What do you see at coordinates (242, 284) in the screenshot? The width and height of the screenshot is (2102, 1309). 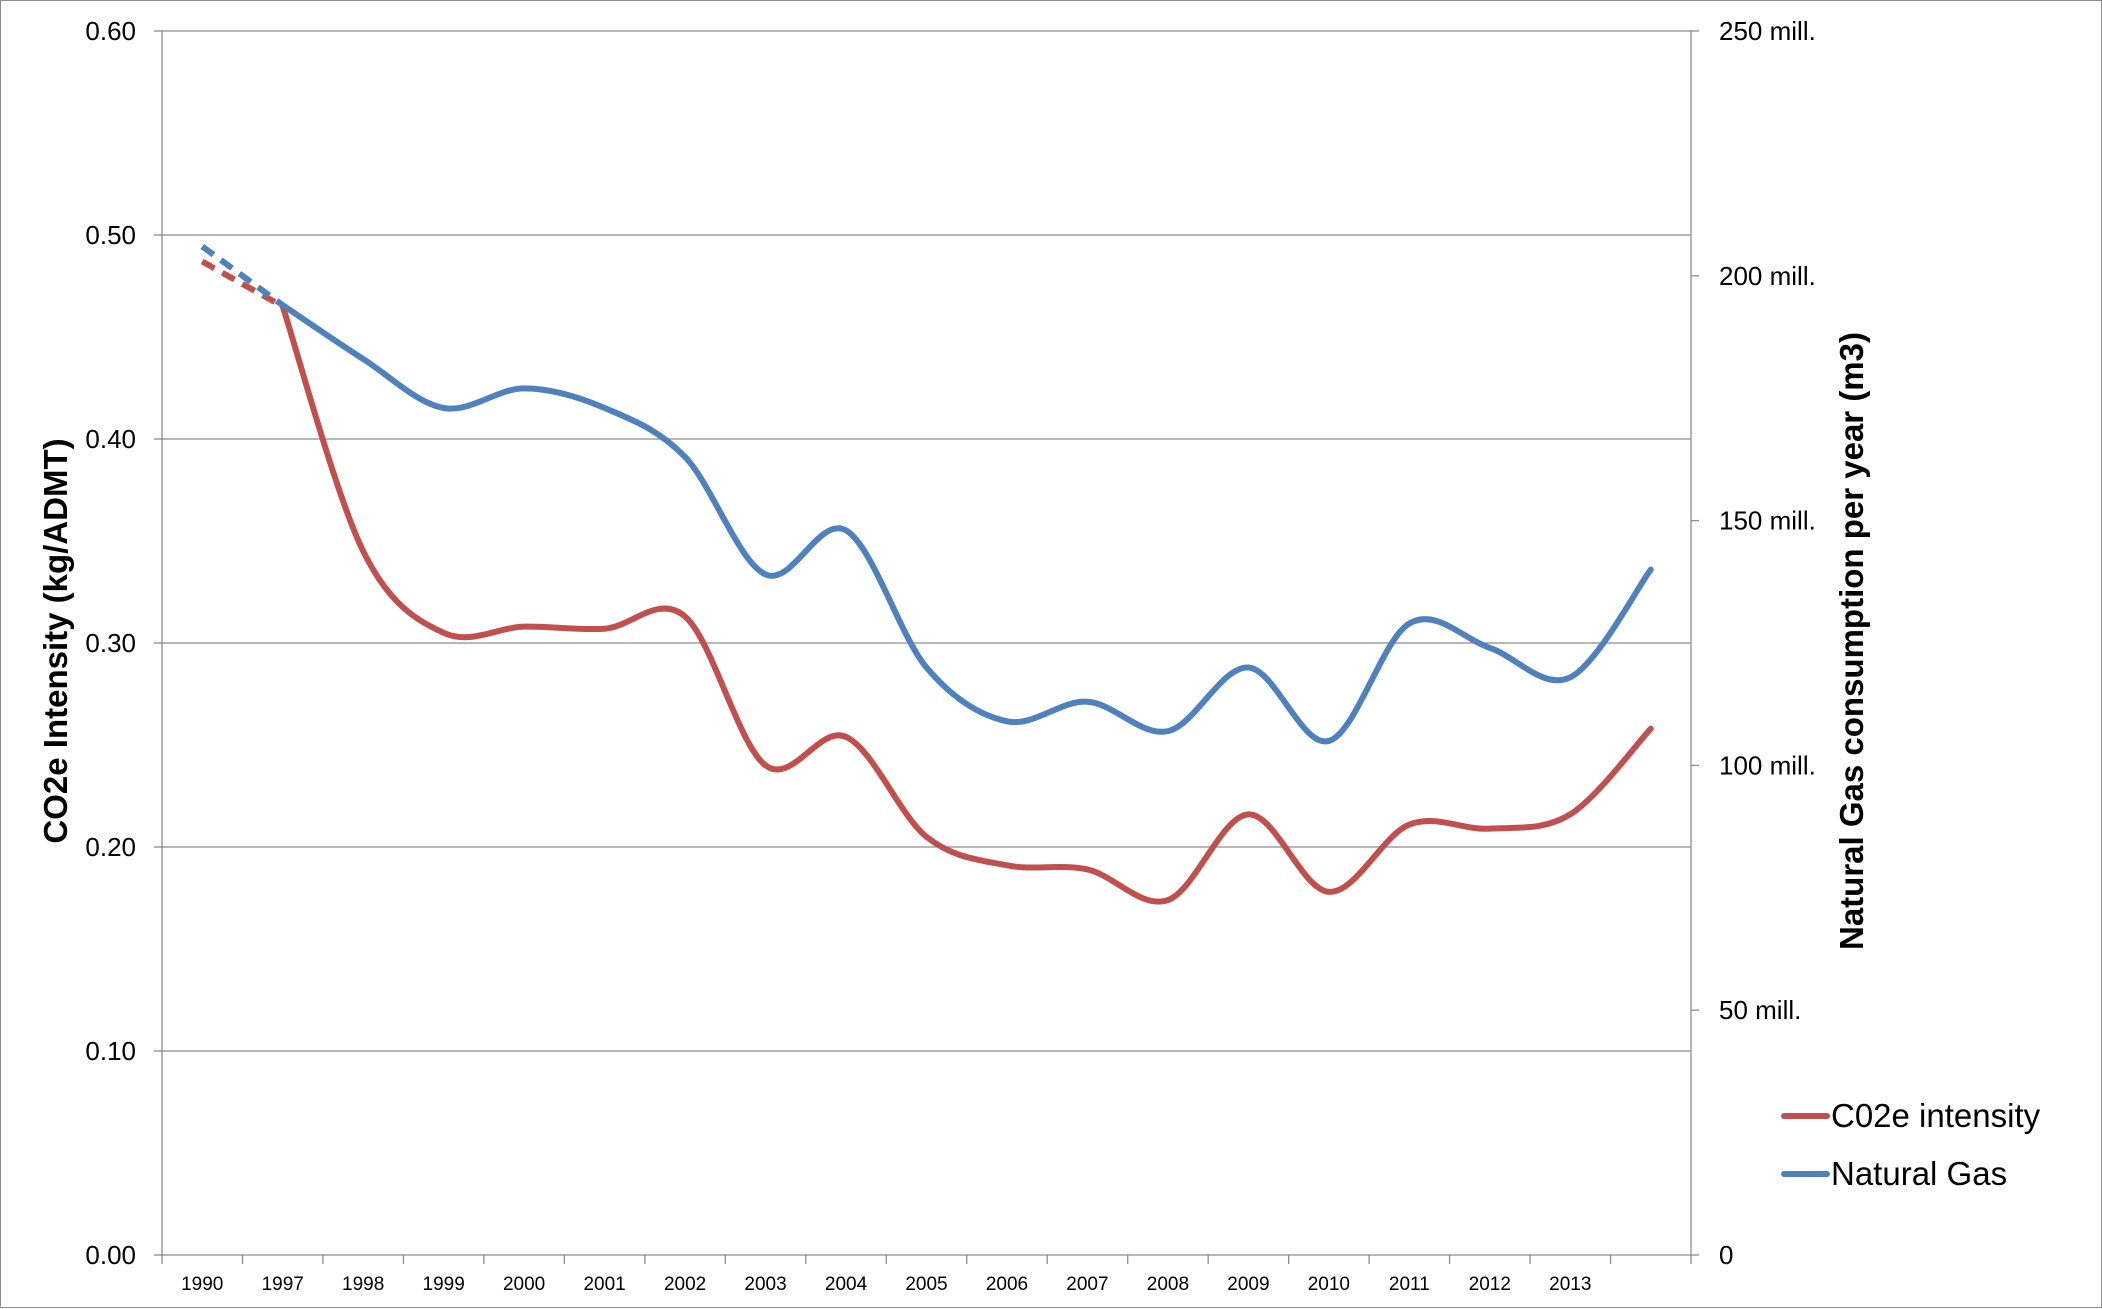 I see `series-line-dashed-c02e-intensity` at bounding box center [242, 284].